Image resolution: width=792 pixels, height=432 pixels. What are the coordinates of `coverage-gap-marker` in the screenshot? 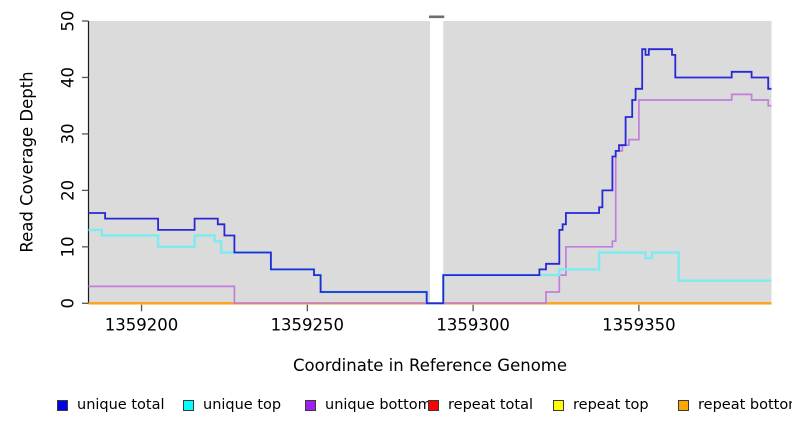 It's located at (437, 17).